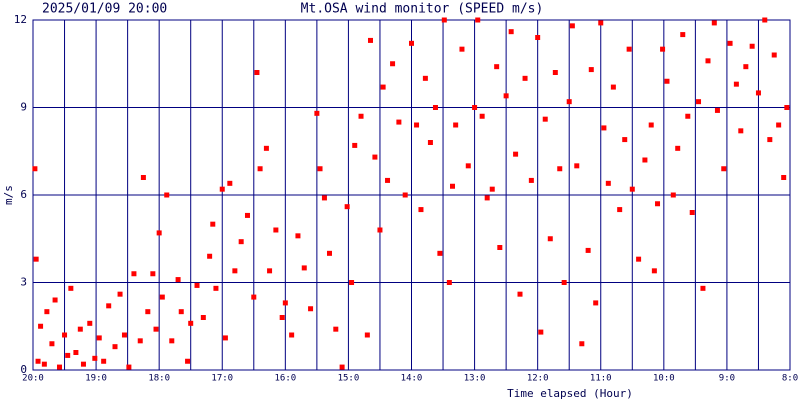 This screenshot has height=400, width=800. I want to click on chart-title: Mt.OSA wind monitor (SPEED m/s), so click(422, 9).